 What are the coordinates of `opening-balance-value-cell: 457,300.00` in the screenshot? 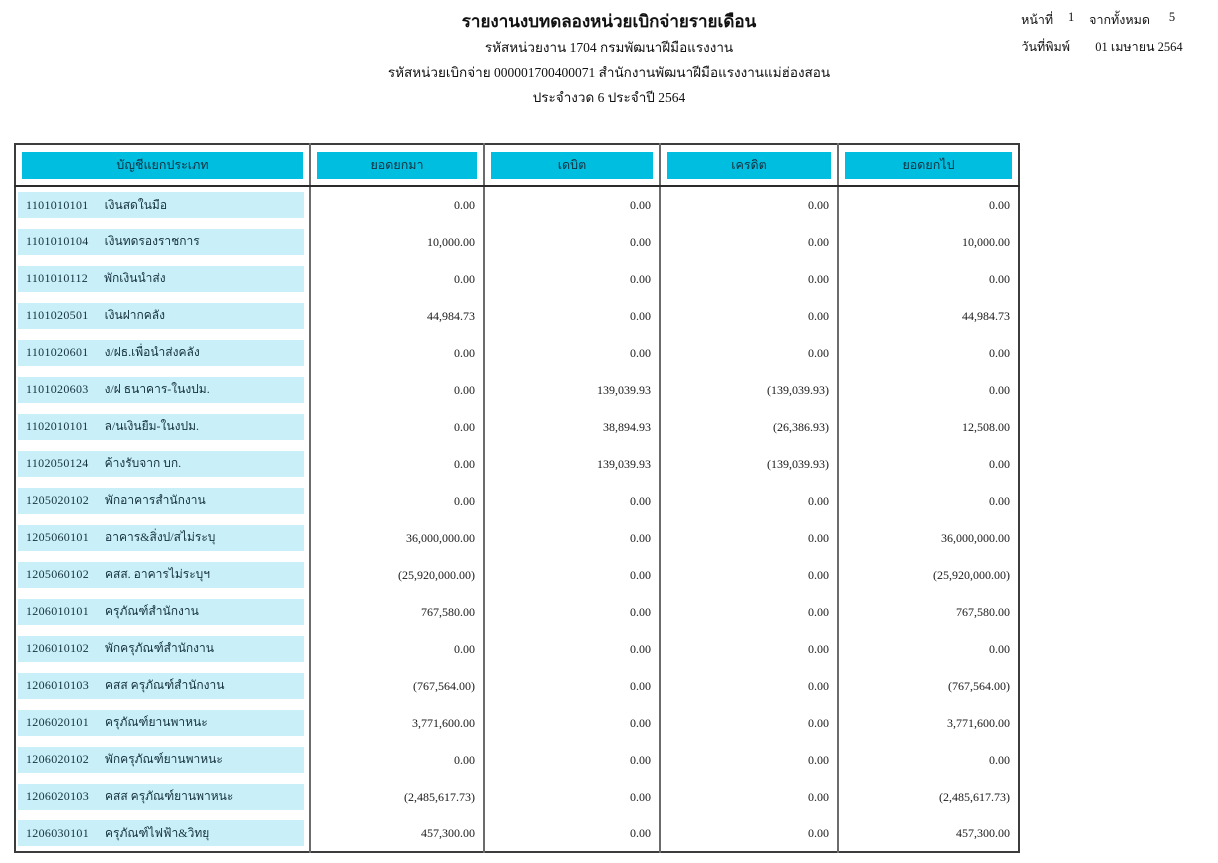 It's located at (397, 833).